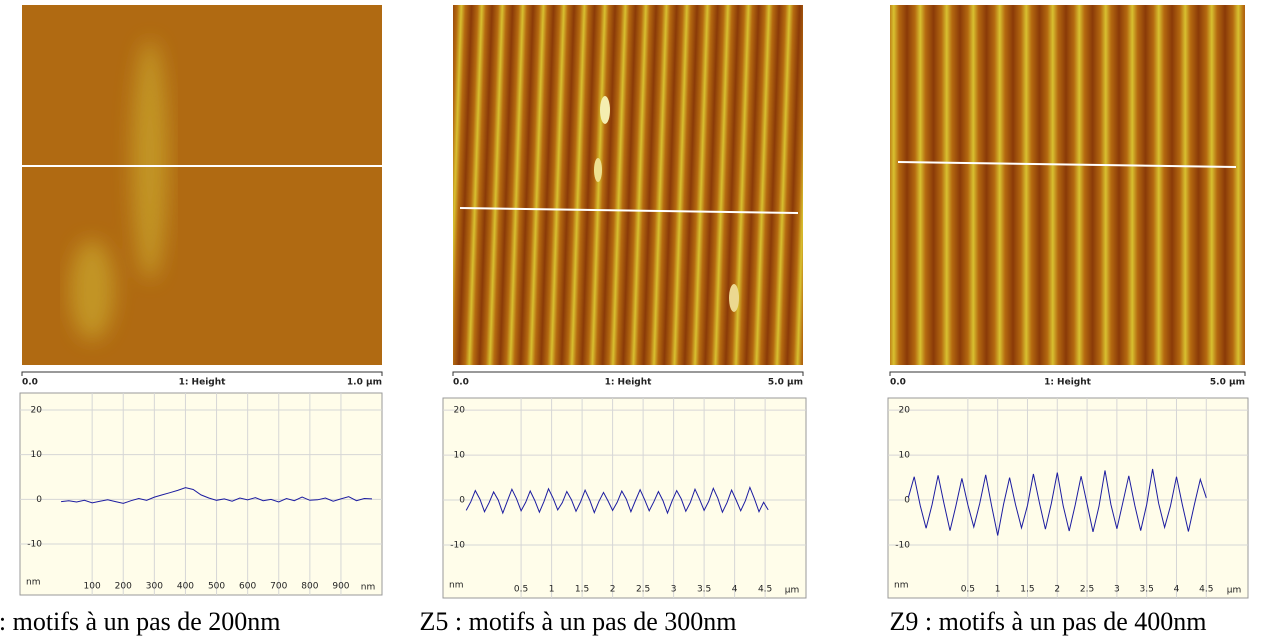 The height and width of the screenshot is (643, 1269). I want to click on x-tick-label: 500, so click(216, 587).